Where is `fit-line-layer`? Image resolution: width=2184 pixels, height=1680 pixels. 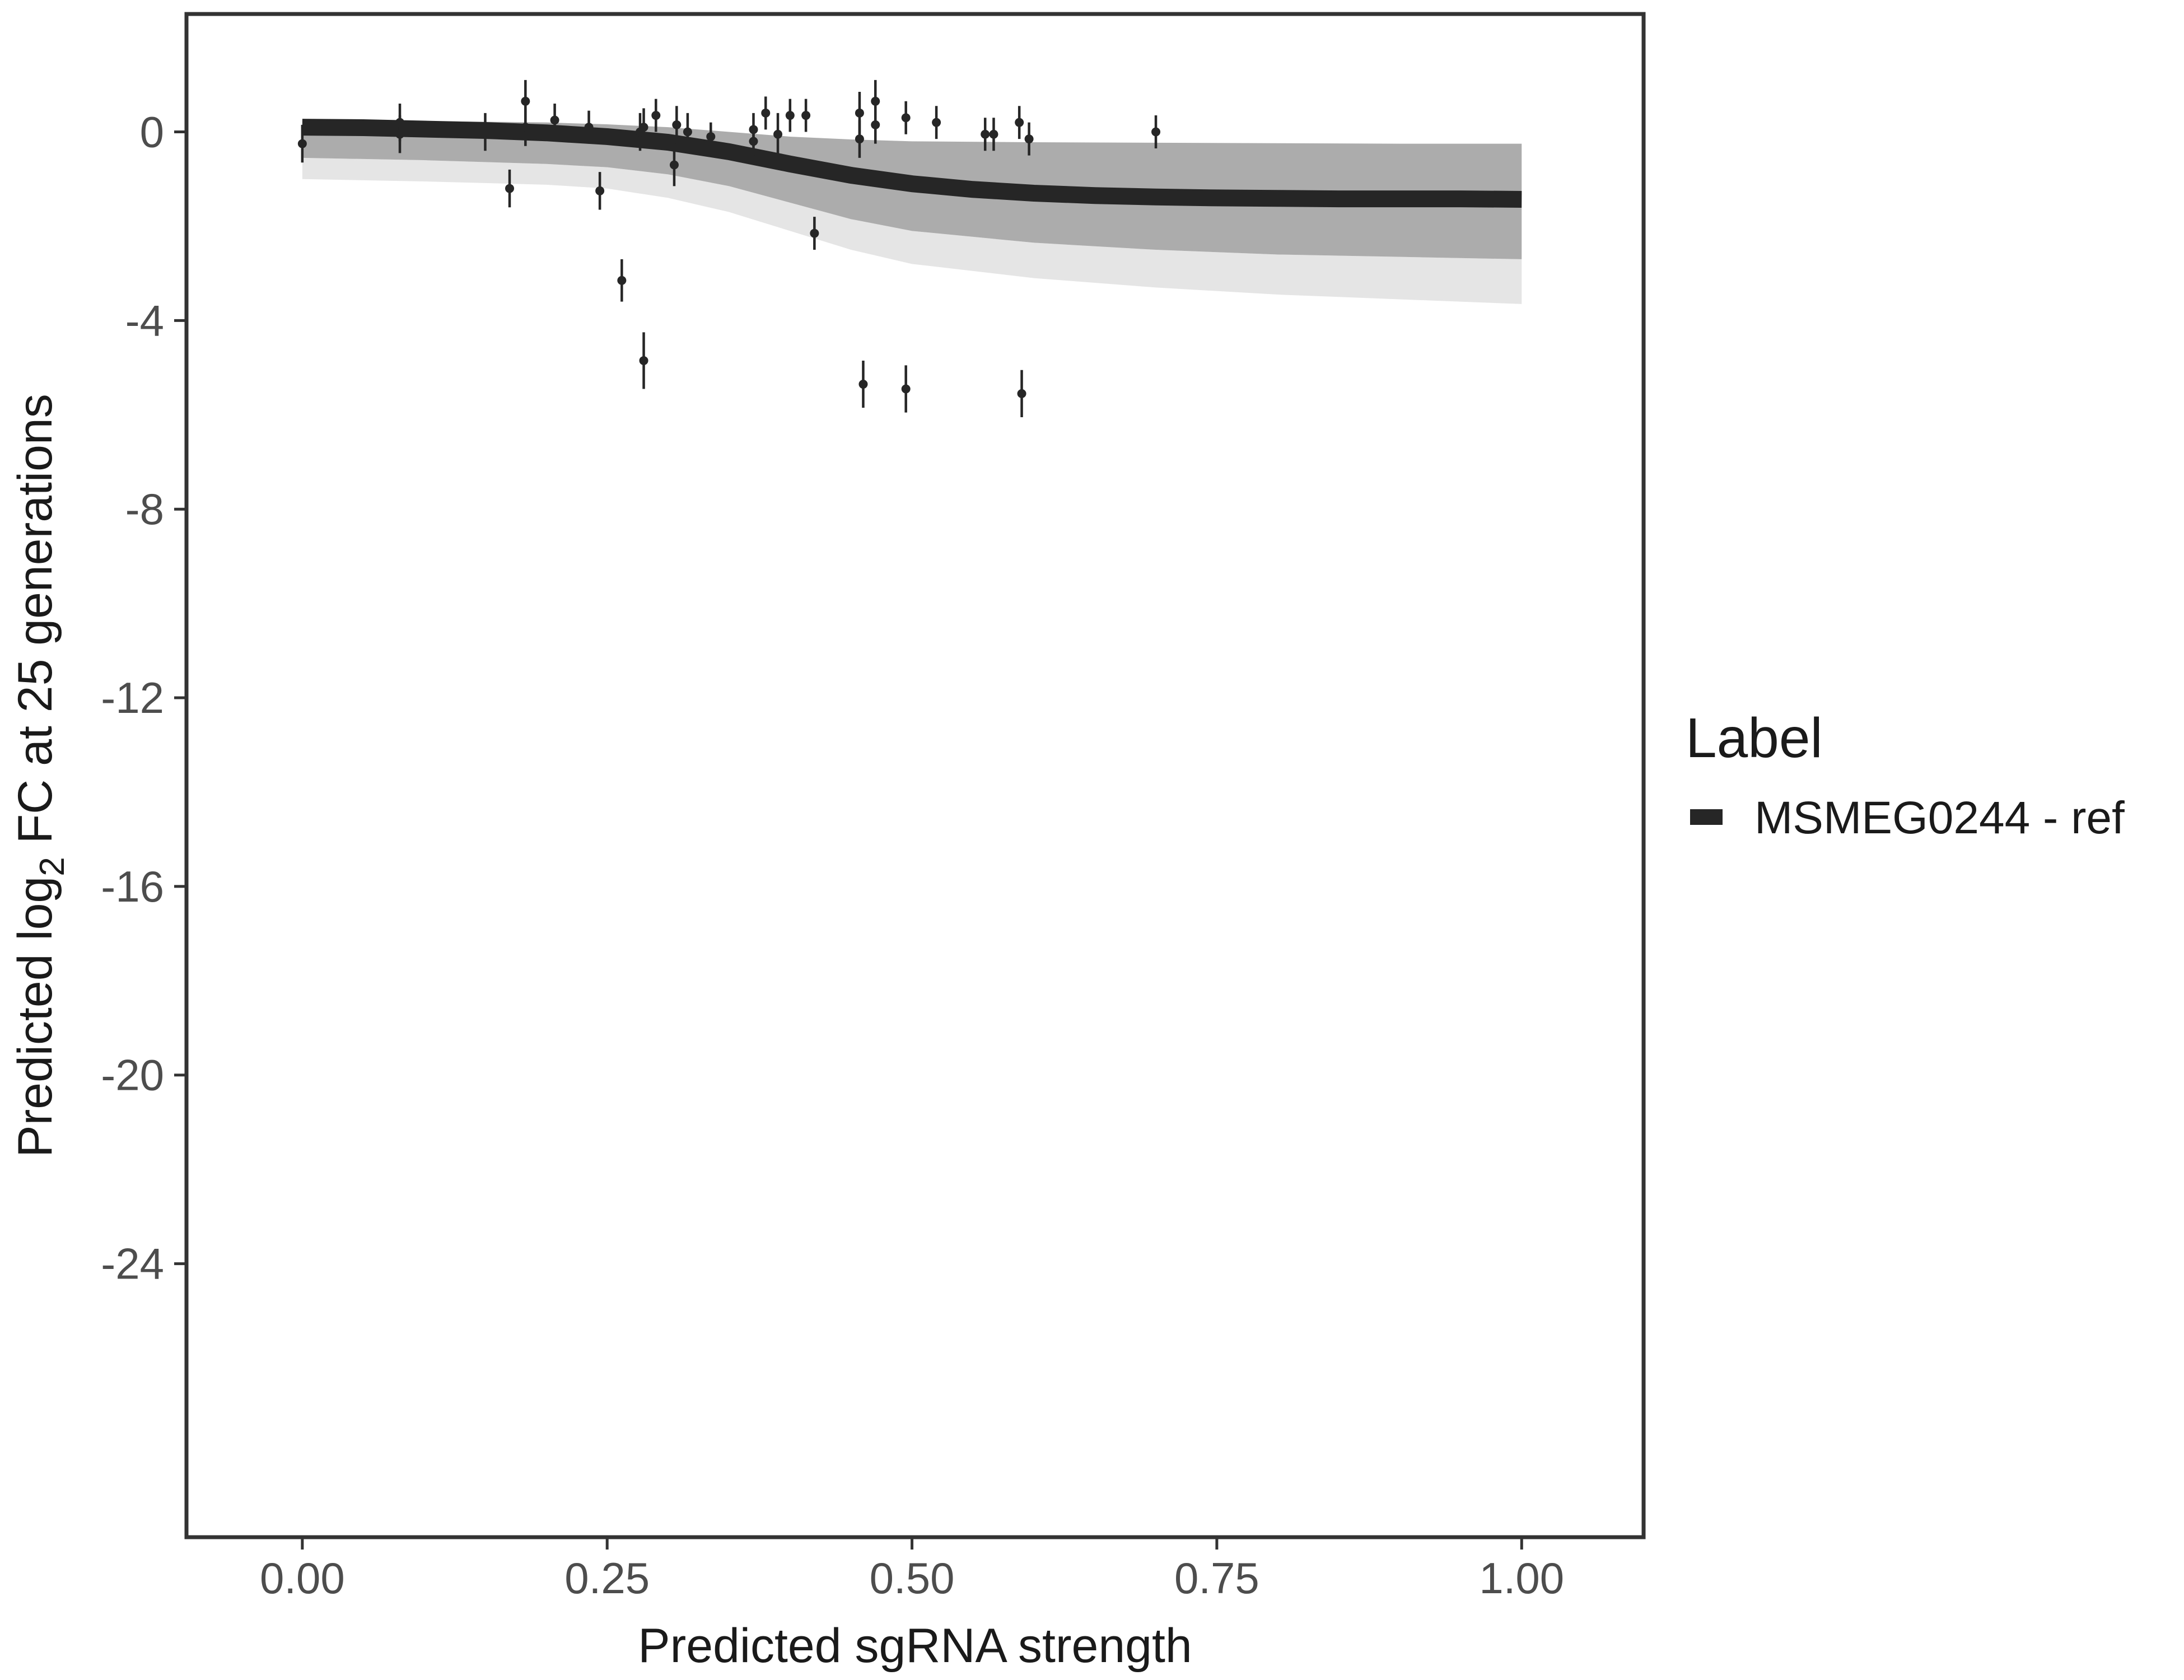
fit-line-layer is located at coordinates (912, 164).